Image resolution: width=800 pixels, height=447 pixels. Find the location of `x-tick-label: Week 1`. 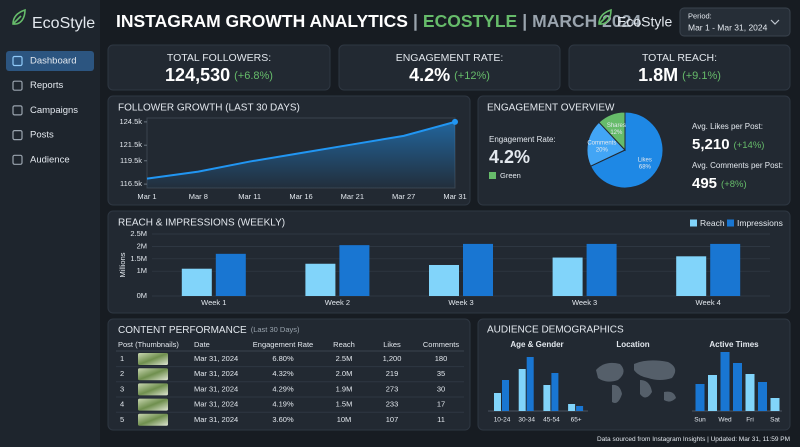

x-tick-label: Week 1 is located at coordinates (213, 302).